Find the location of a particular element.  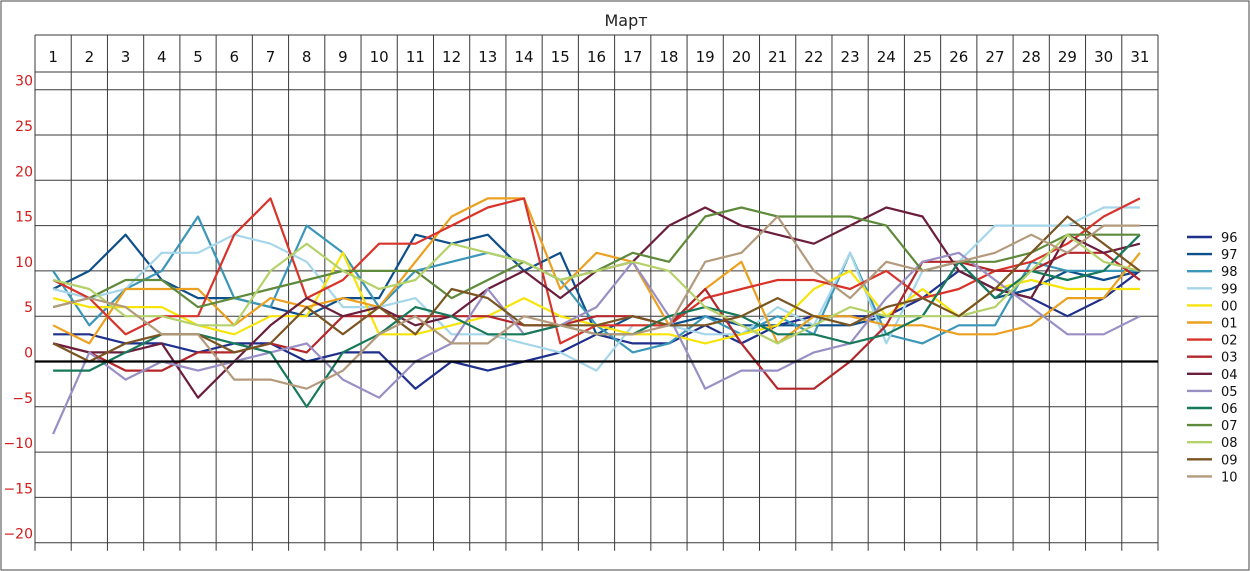

x-tick-label: 21 is located at coordinates (777, 57).